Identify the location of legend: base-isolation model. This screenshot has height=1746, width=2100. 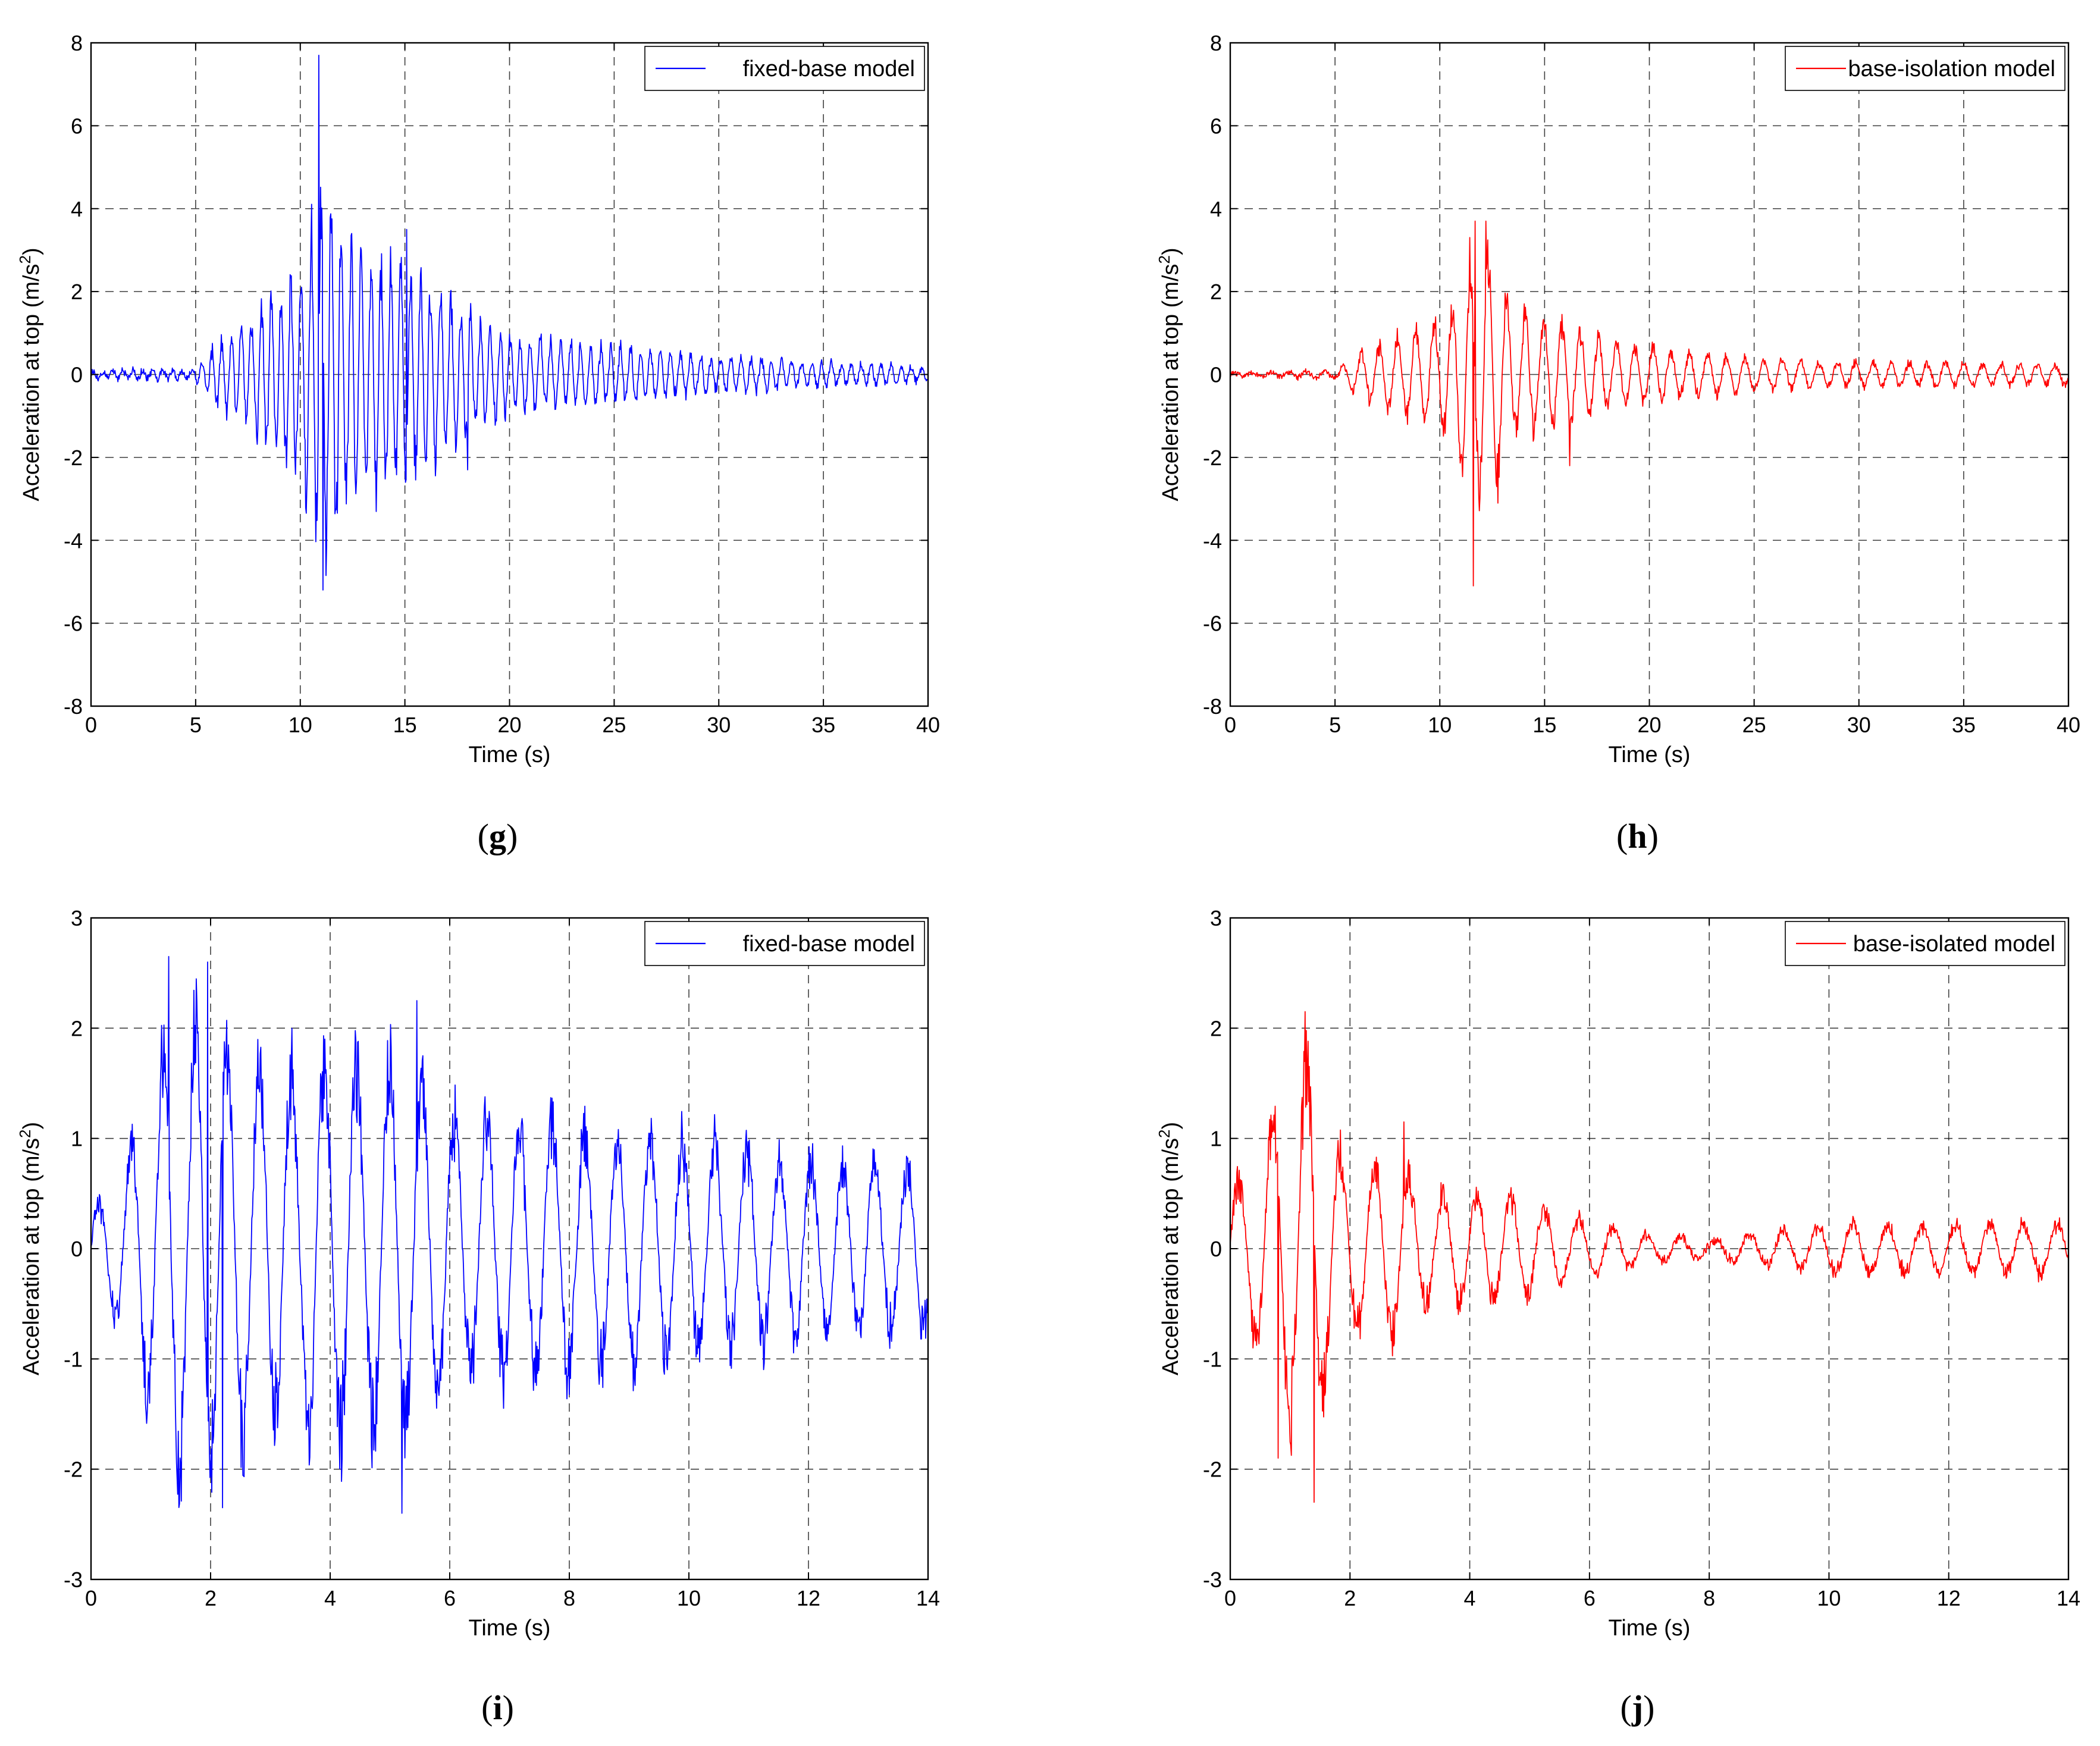
(1925, 68).